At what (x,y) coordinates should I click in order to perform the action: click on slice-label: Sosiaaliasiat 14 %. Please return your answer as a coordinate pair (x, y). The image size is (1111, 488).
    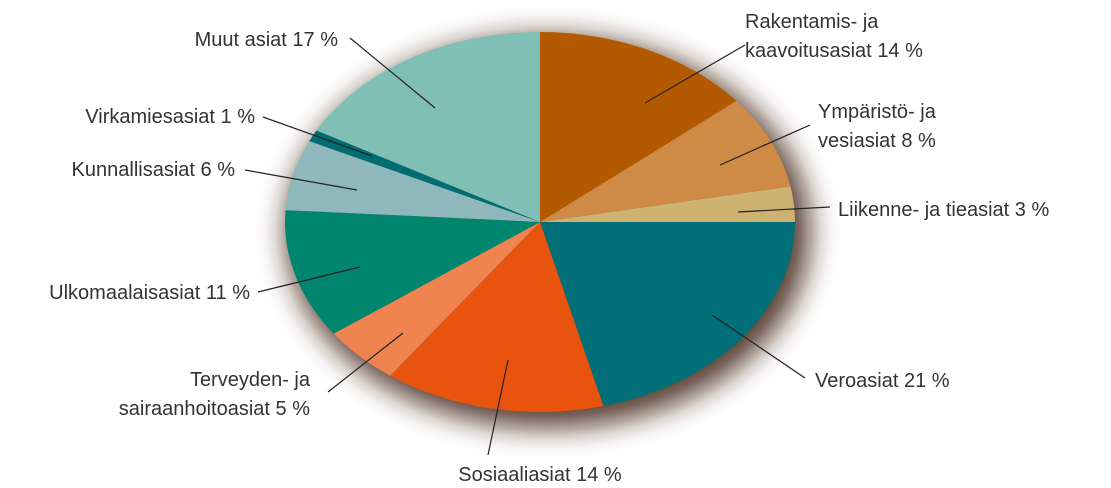
    Looking at the image, I should click on (539, 474).